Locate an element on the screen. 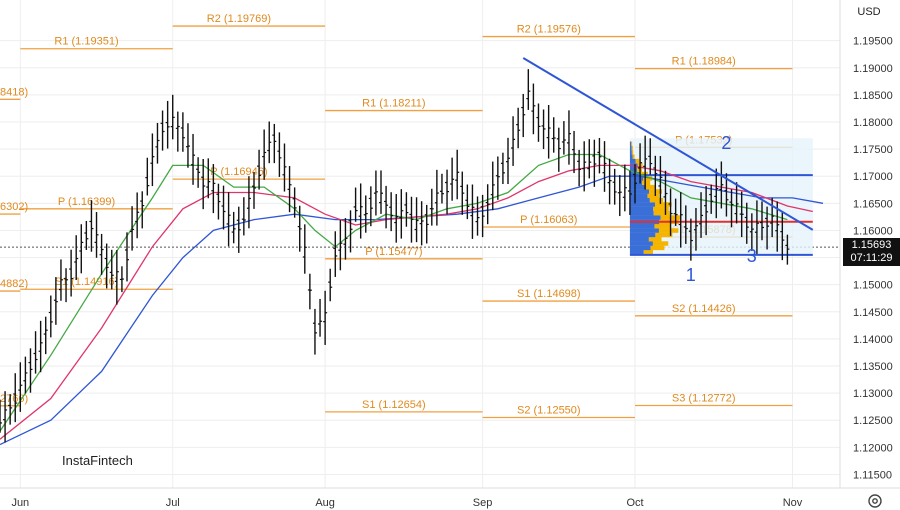 This screenshot has height=510, width=900. price-tick-label: 1.17000 is located at coordinates (873, 177).